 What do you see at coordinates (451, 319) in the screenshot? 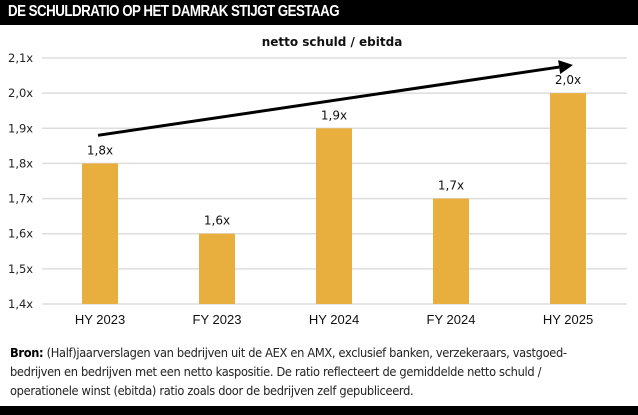
I see `x-tick-label: FY 2024` at bounding box center [451, 319].